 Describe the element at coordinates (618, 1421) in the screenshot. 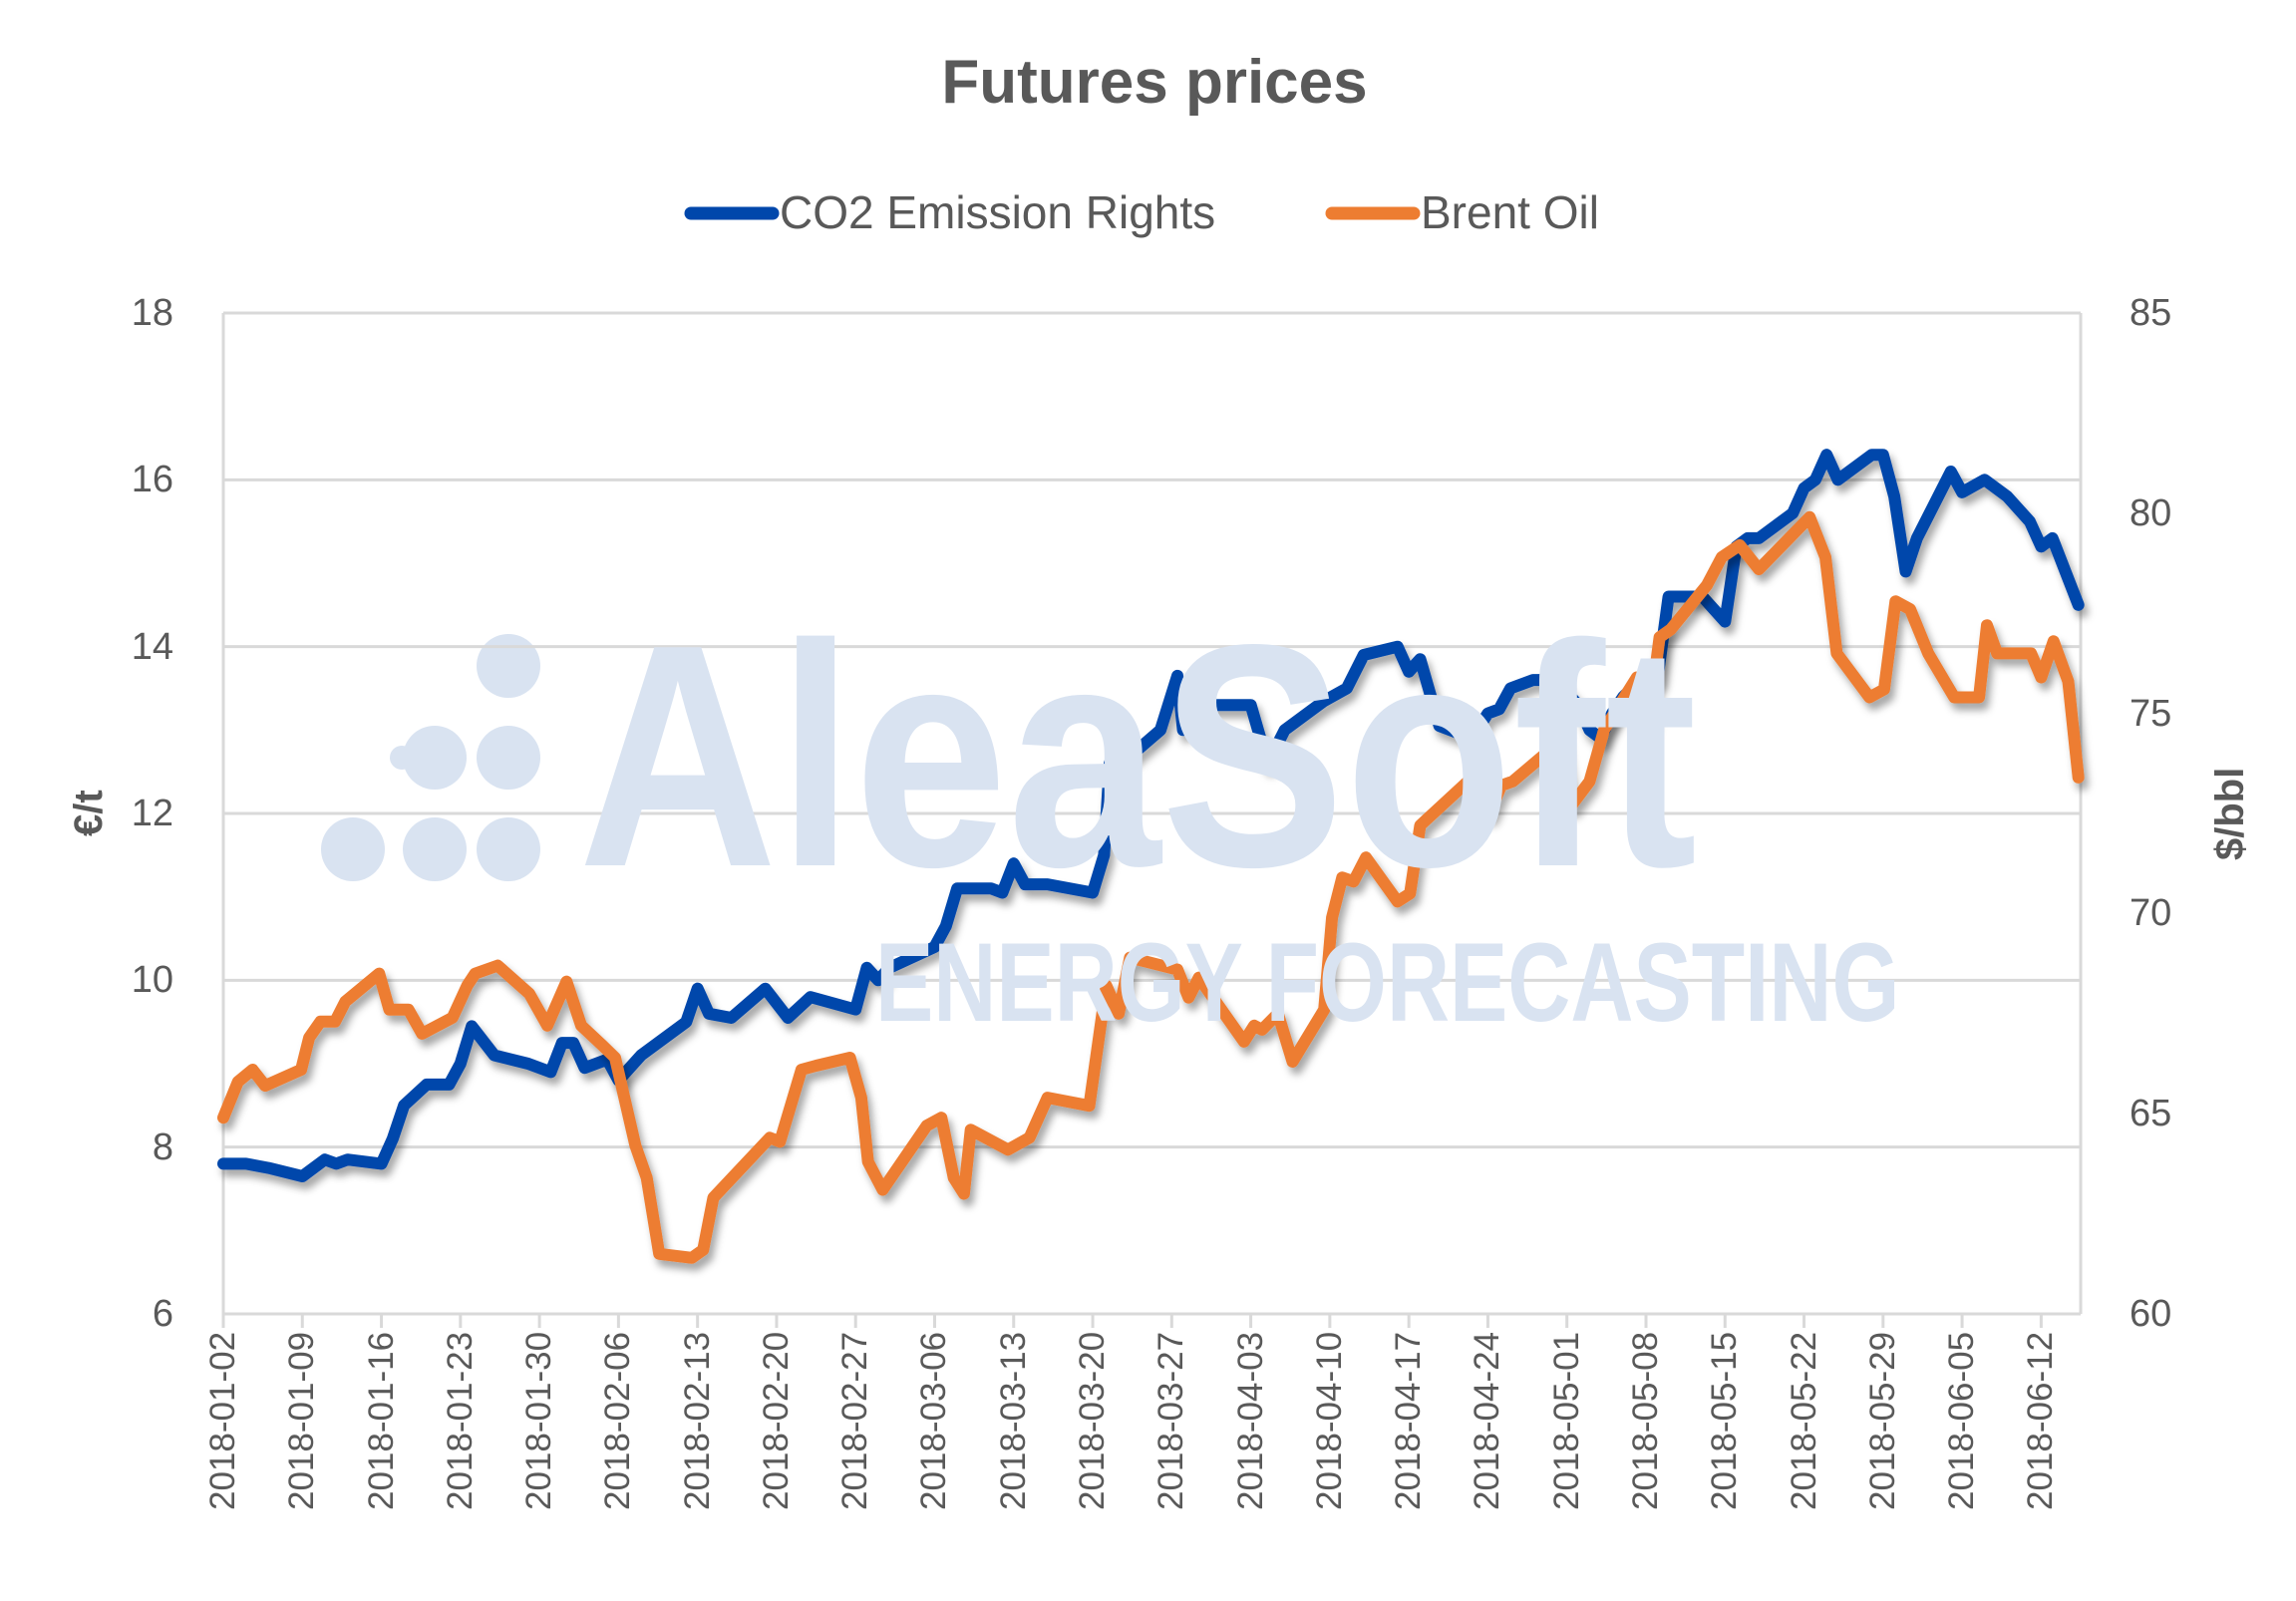

I see `x-tick-label: 2018-02-06` at that location.